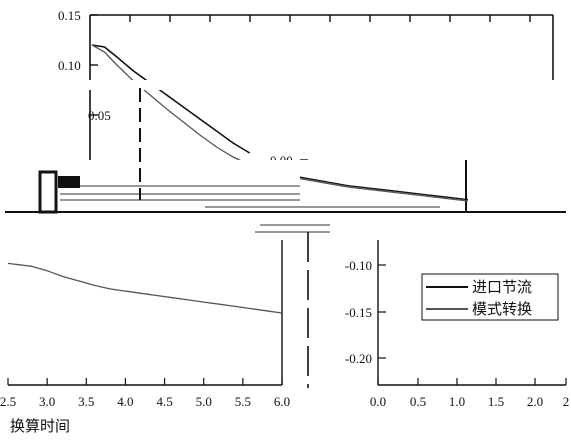 The width and height of the screenshot is (571, 441). I want to click on mid-panel, so click(384, 189).